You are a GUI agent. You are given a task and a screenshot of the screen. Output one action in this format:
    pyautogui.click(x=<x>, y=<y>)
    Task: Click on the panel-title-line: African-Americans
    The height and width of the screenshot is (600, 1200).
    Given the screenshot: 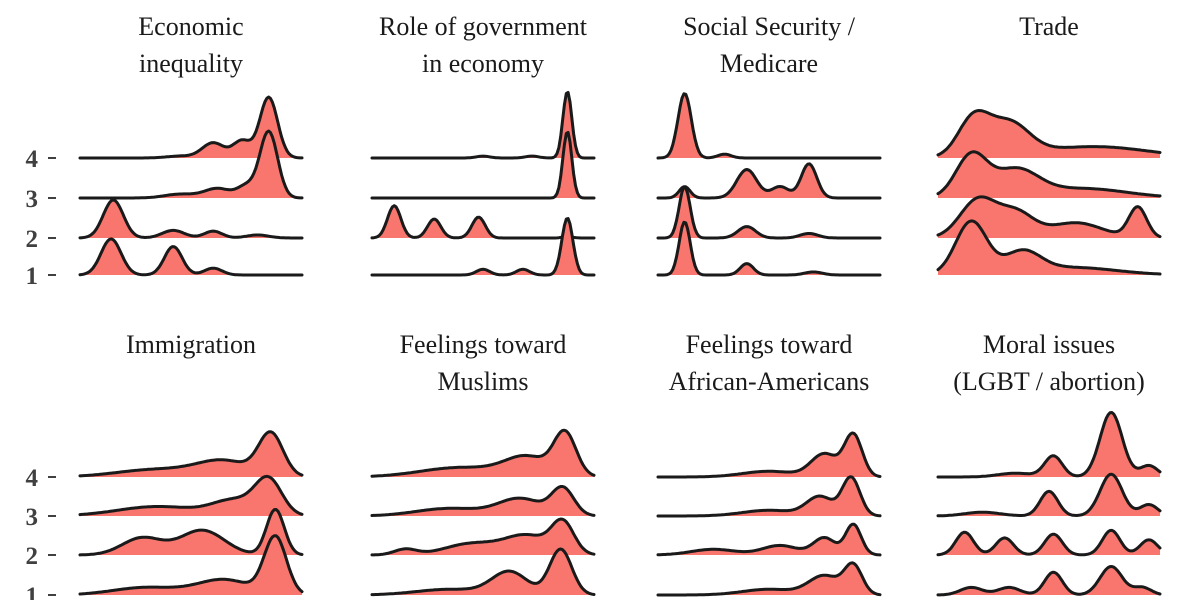 What is the action you would take?
    pyautogui.click(x=769, y=381)
    